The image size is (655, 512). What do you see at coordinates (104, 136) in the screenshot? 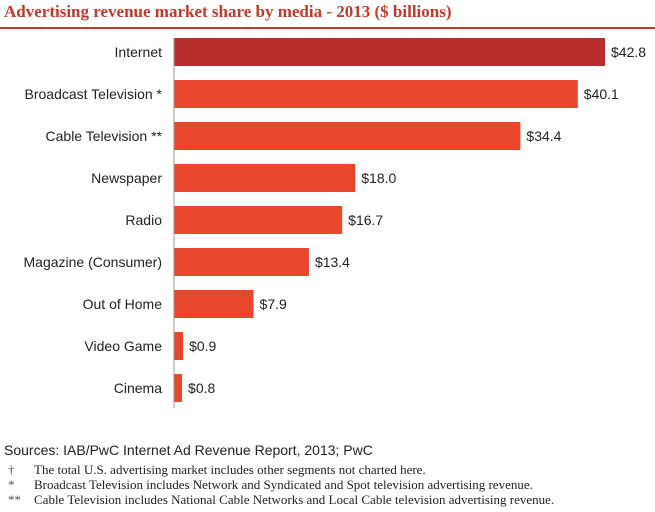
I see `category-label: Cable Television **` at bounding box center [104, 136].